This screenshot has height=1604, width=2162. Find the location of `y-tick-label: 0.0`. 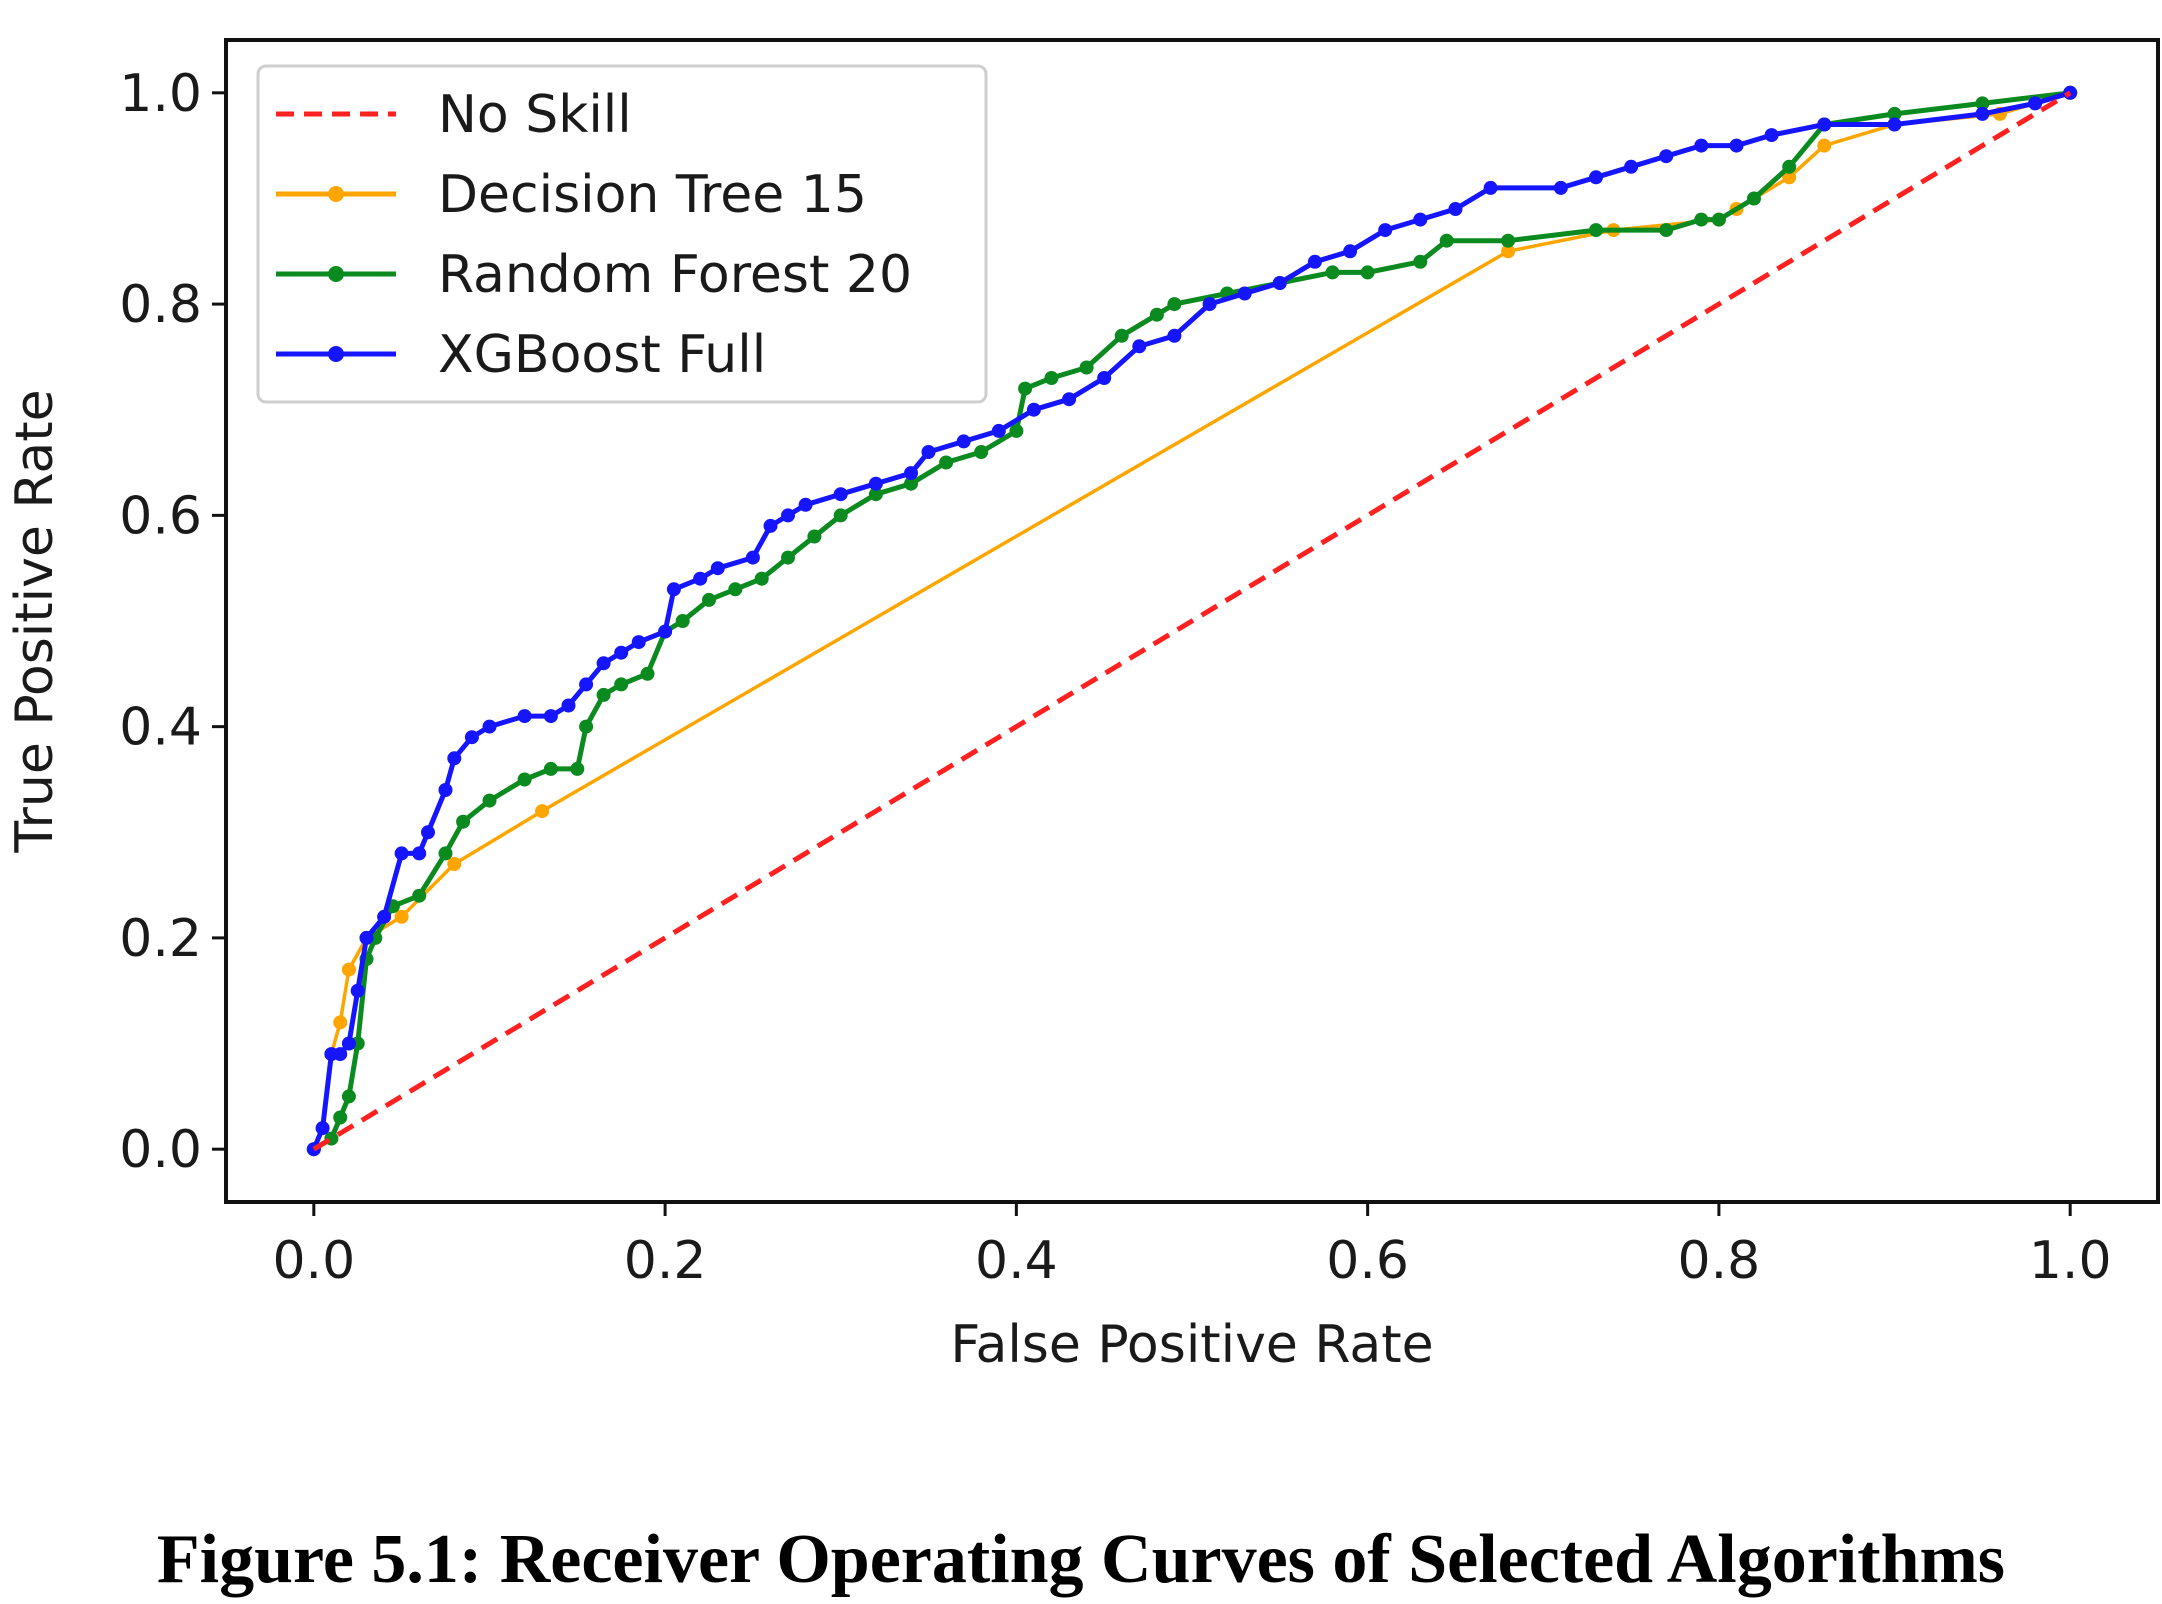

y-tick-label: 0.0 is located at coordinates (160, 1150).